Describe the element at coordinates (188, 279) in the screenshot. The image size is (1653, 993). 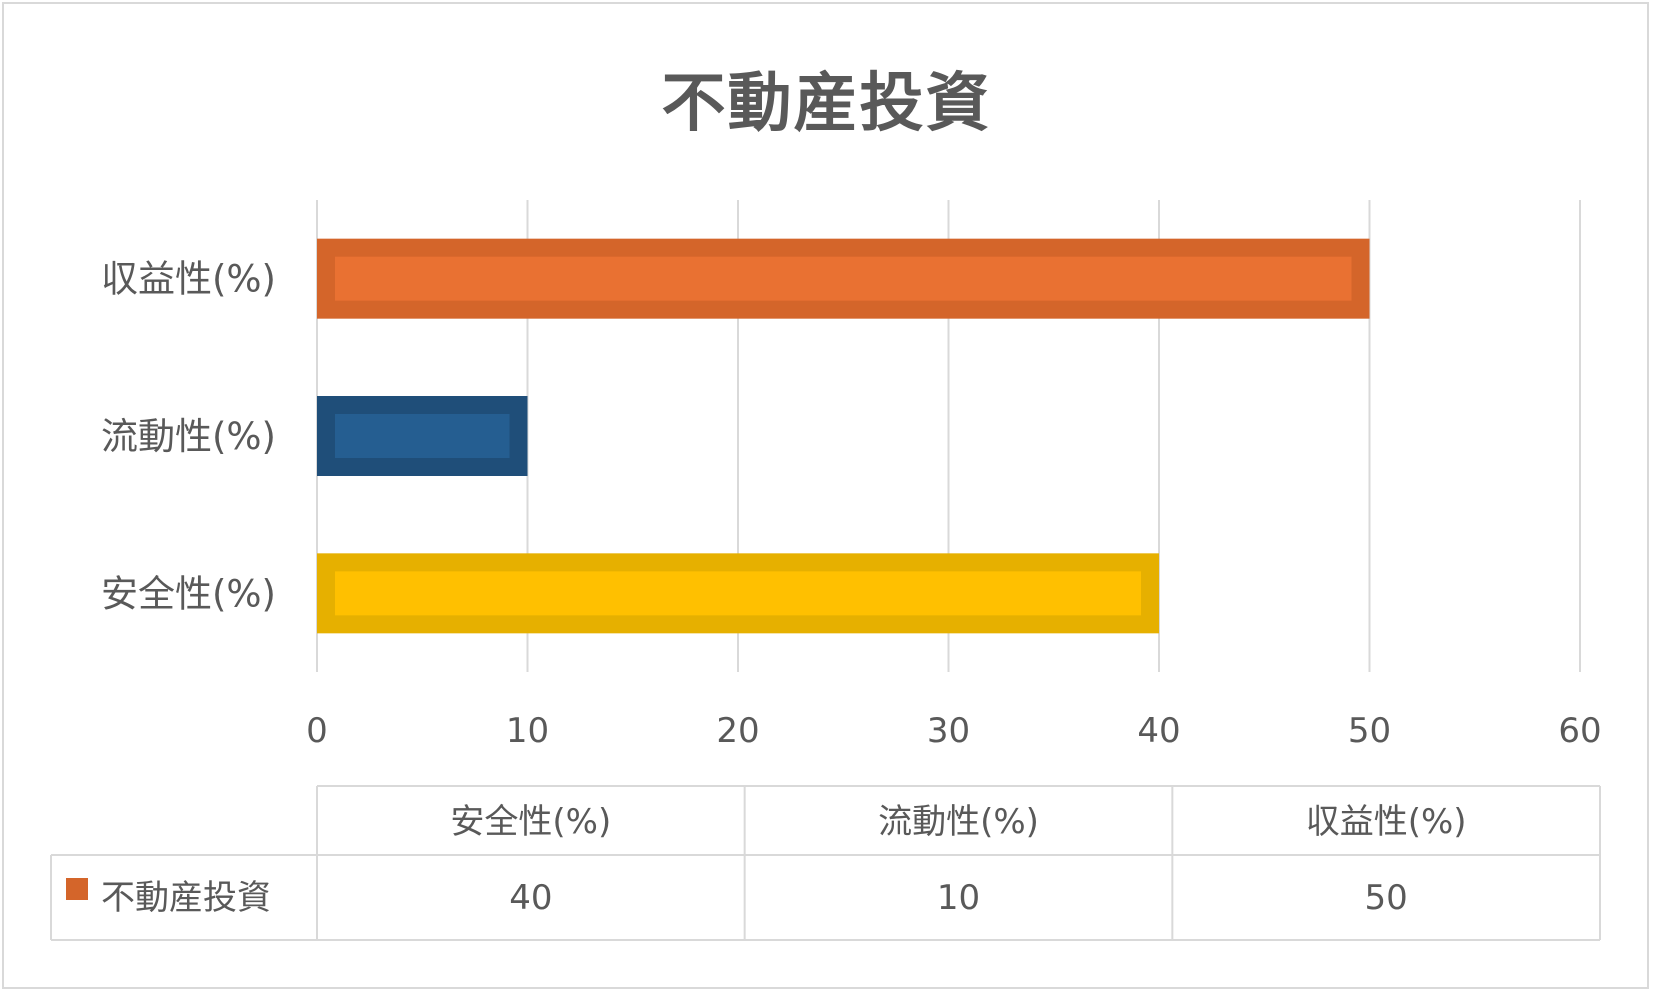
I see `y-category-label: 収益性(%)` at that location.